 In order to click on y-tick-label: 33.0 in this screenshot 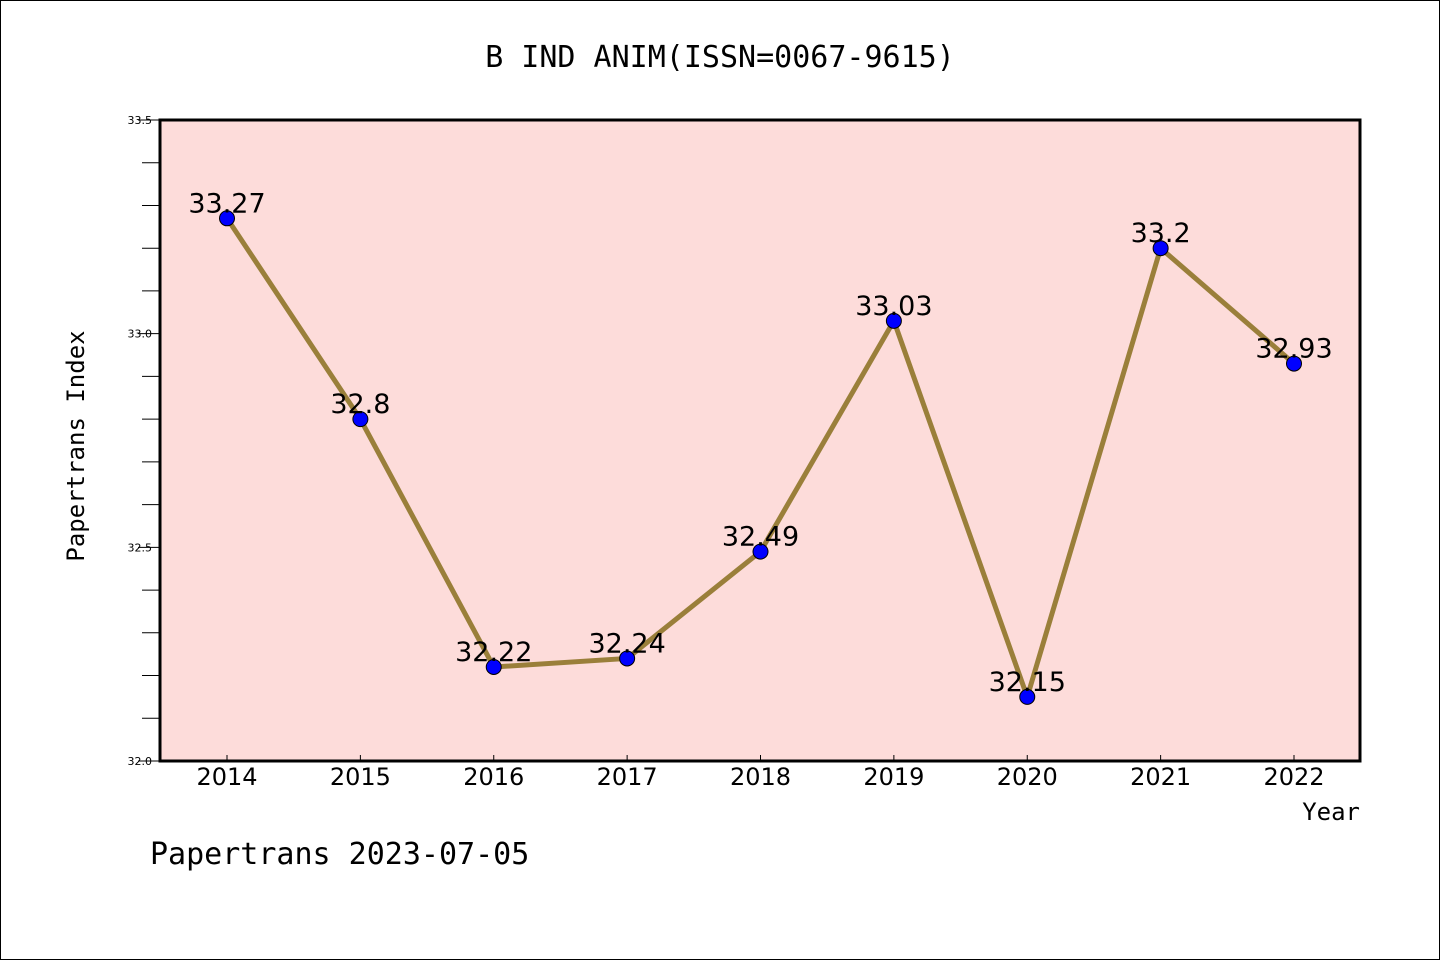, I will do `click(140, 334)`.